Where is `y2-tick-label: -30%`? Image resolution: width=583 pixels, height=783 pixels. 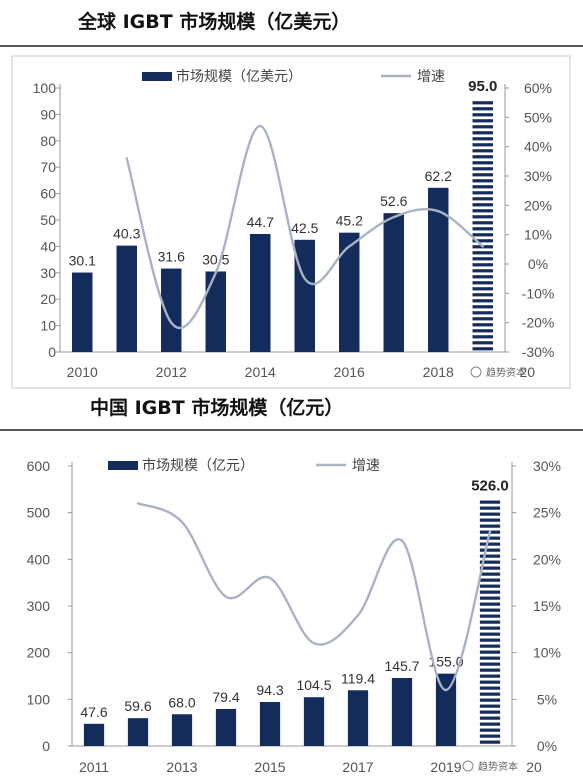 y2-tick-label: -30% is located at coordinates (538, 352).